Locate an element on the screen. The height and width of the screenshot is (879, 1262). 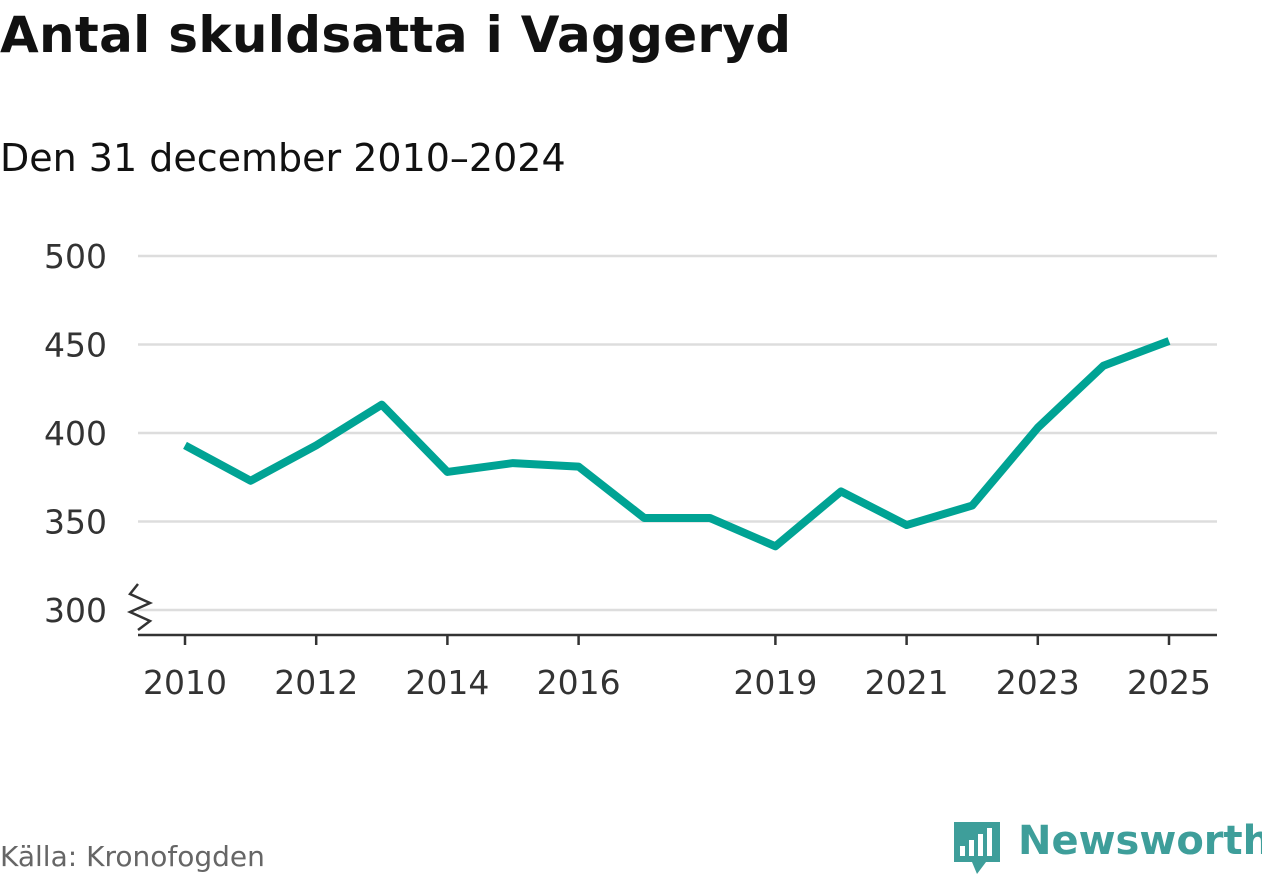
y-tick-label: 400 is located at coordinates (75, 433).